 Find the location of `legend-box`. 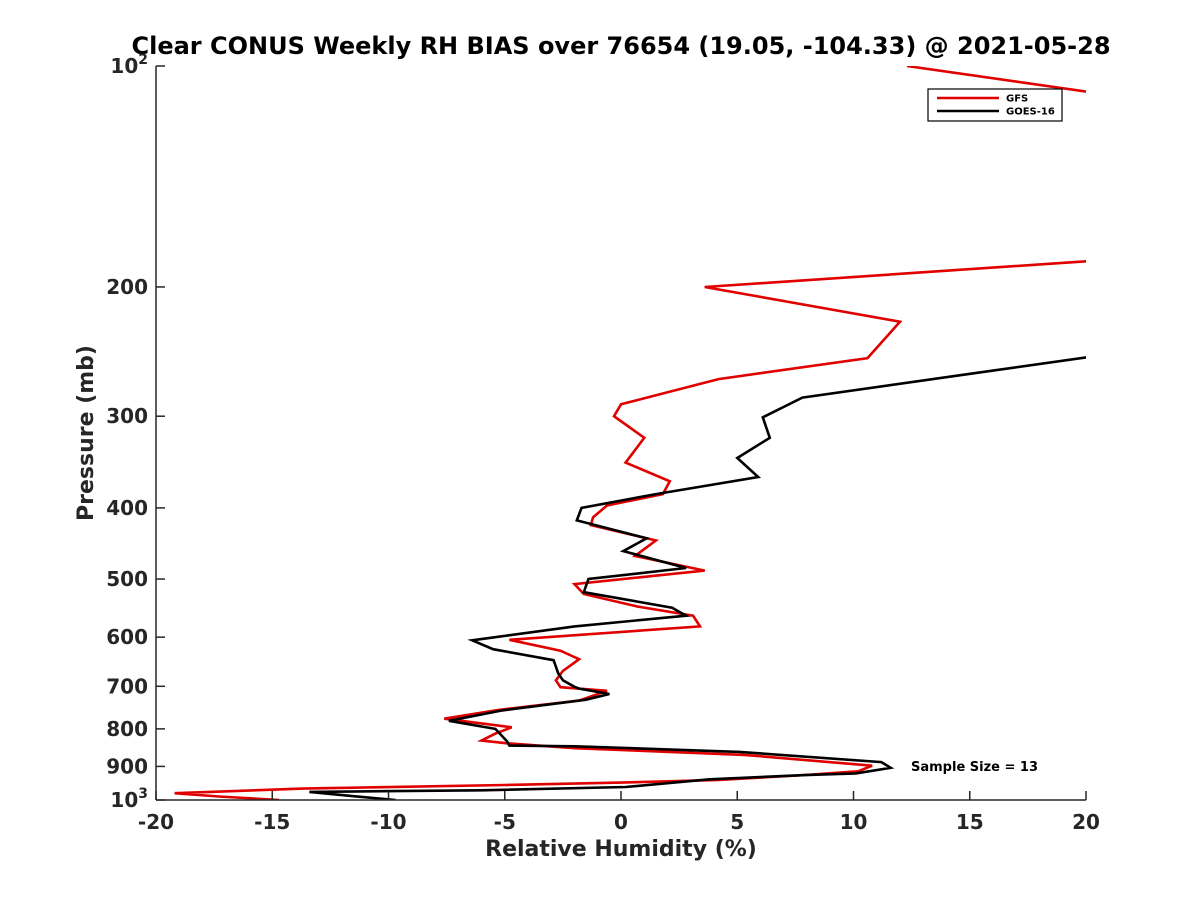

legend-box is located at coordinates (995, 105).